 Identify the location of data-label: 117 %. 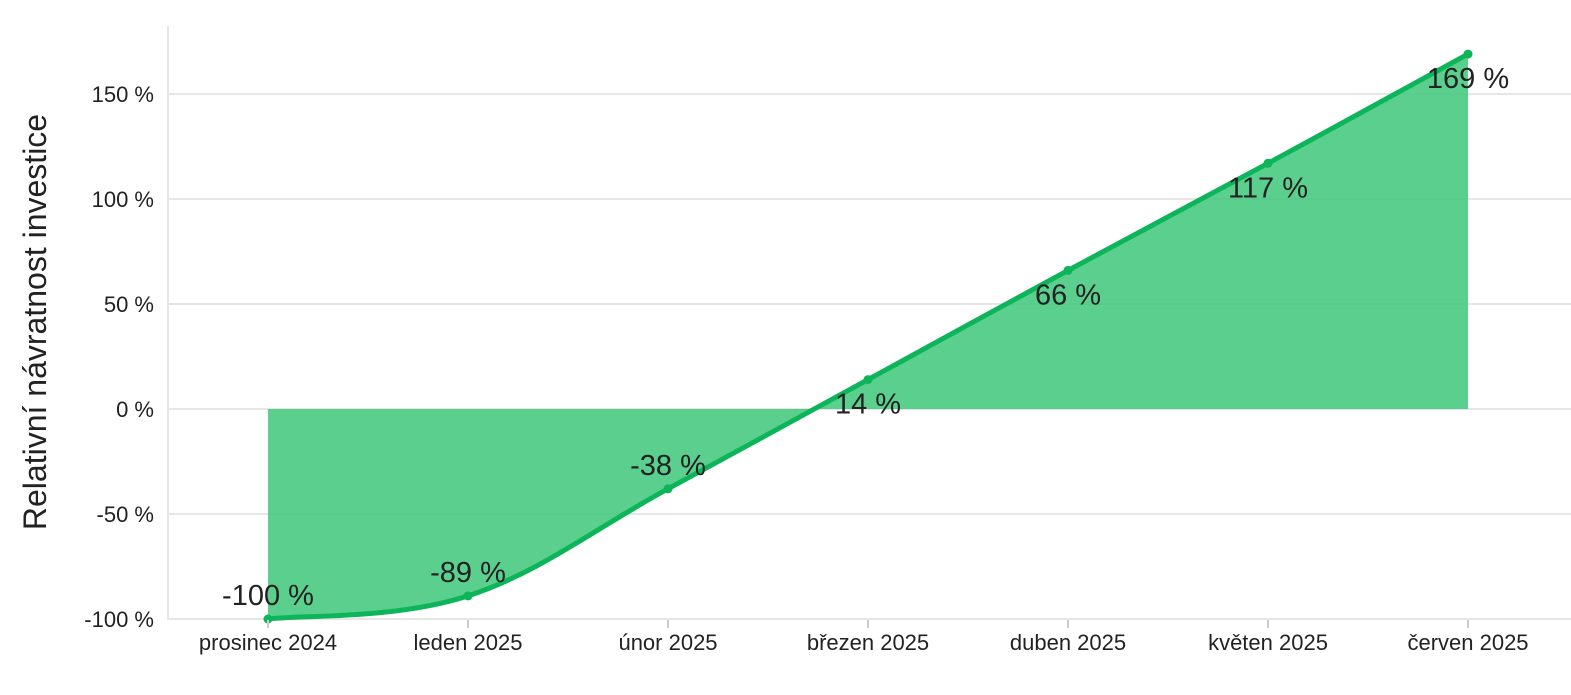
(1268, 188).